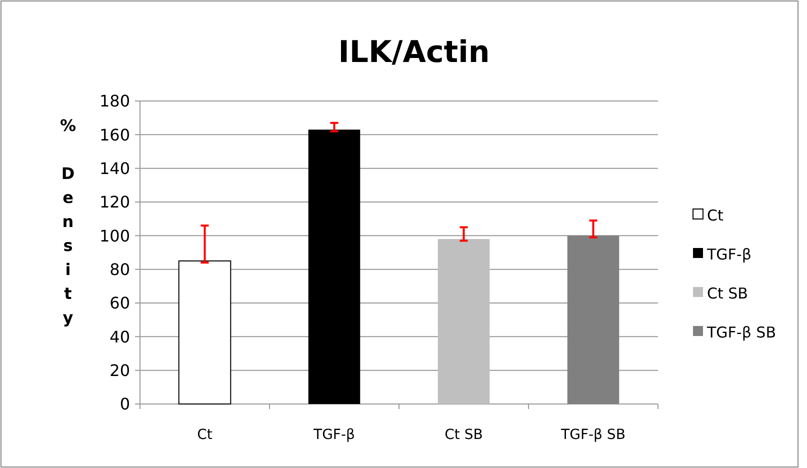 This screenshot has height=468, width=807. Describe the element at coordinates (414, 52) in the screenshot. I see `chart-title: ILK/Actin` at that location.